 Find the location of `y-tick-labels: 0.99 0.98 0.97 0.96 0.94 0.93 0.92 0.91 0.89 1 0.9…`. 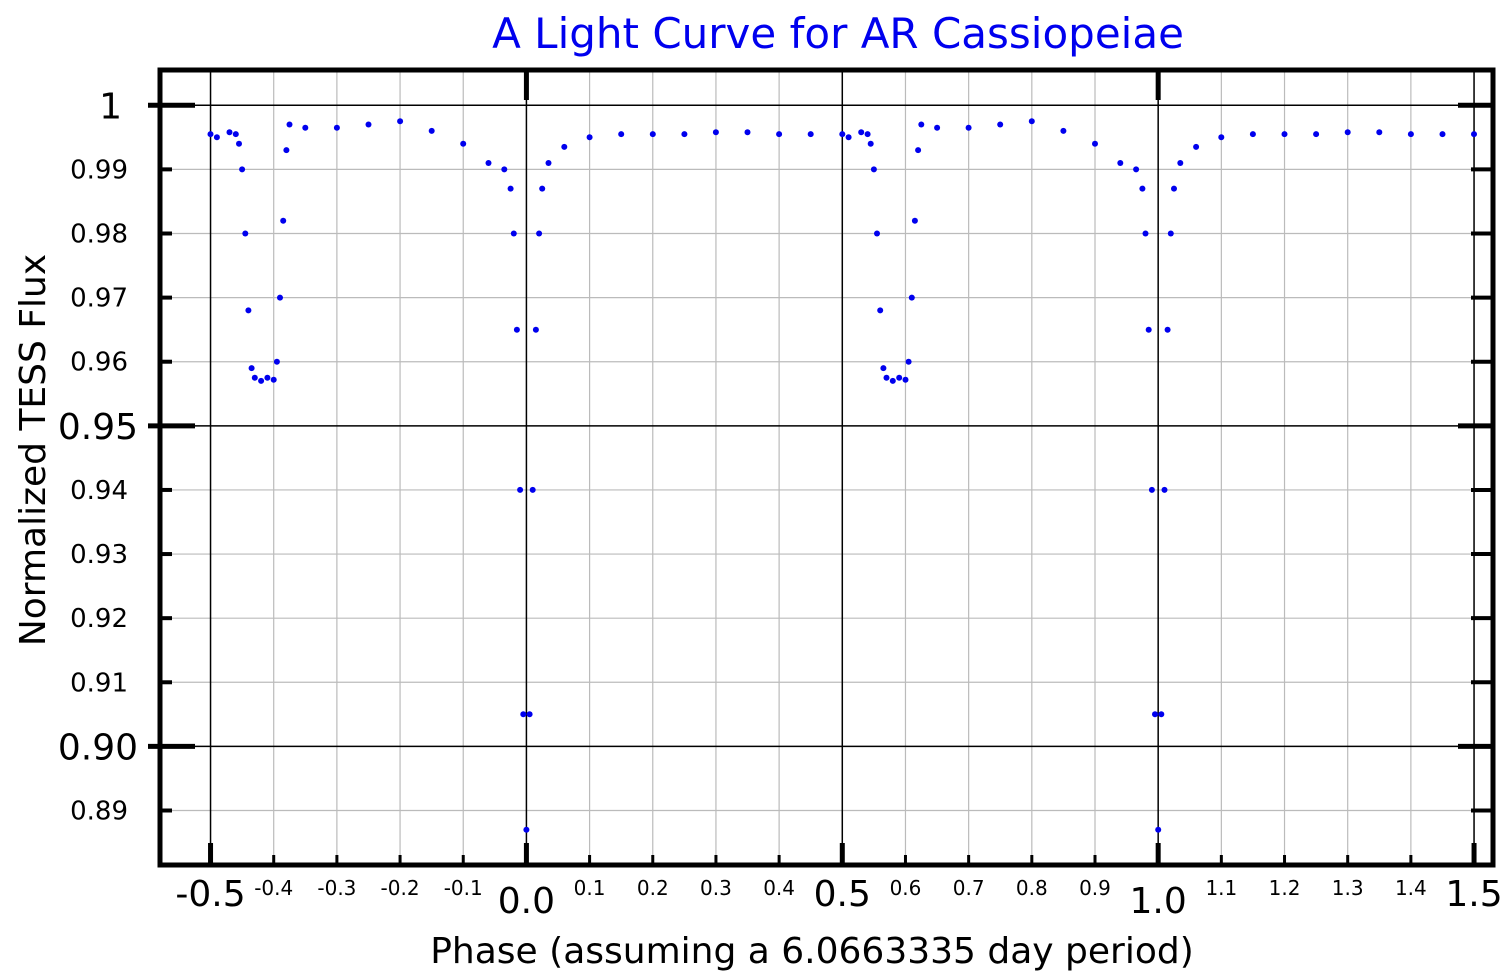

y-tick-labels: 0.99 0.98 0.97 0.96 0.94 0.93 0.92 0.91 0.89 1 0.9… is located at coordinates (98, 456).